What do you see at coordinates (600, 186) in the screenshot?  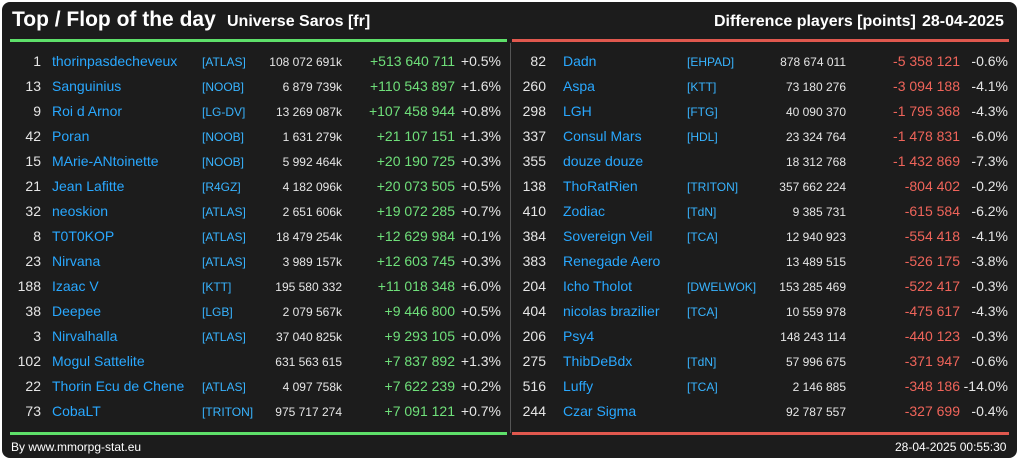 I see `player-name-link: ThoRatRien` at bounding box center [600, 186].